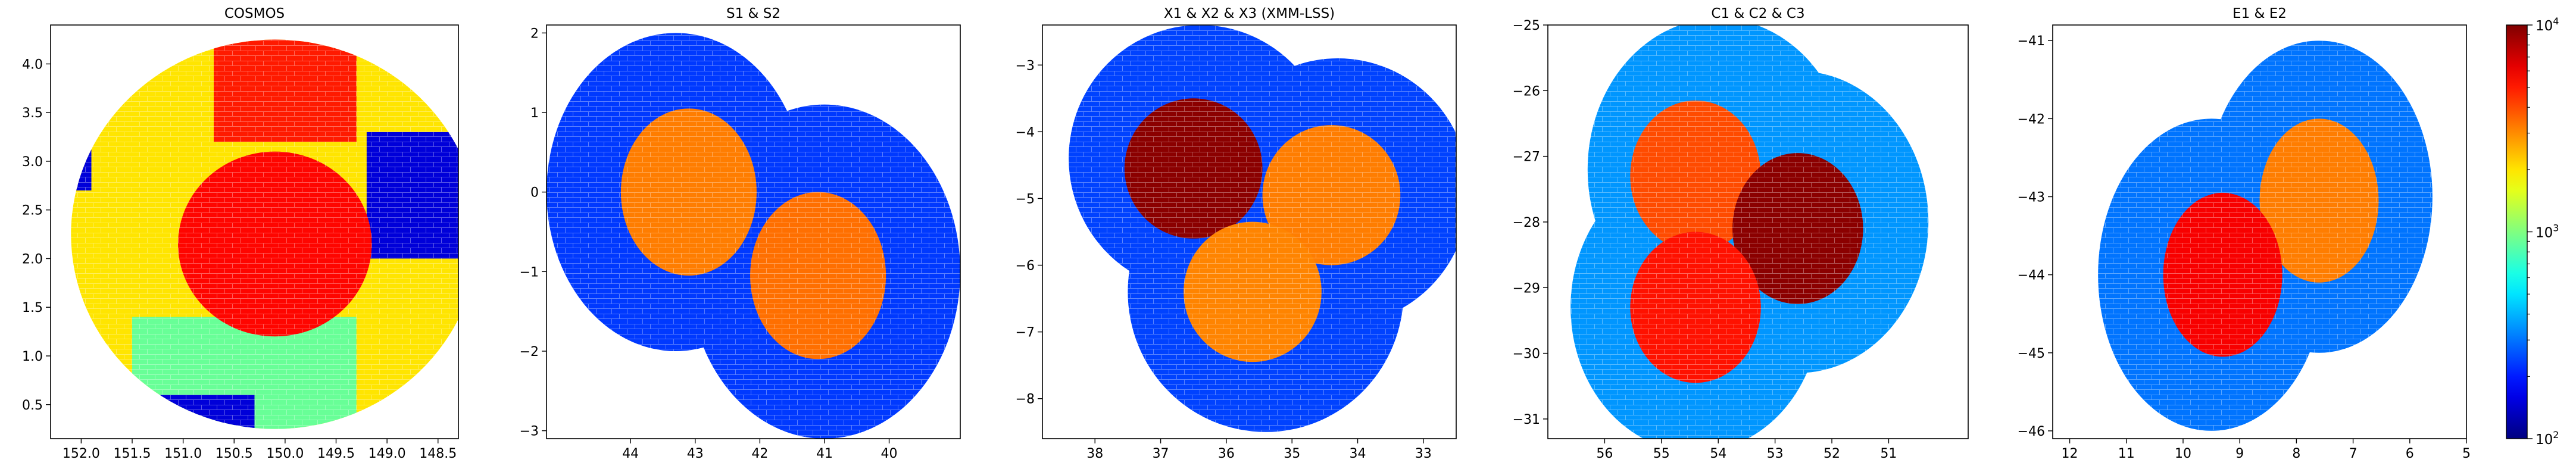  I want to click on x-tick-label: 5, so click(2466, 454).